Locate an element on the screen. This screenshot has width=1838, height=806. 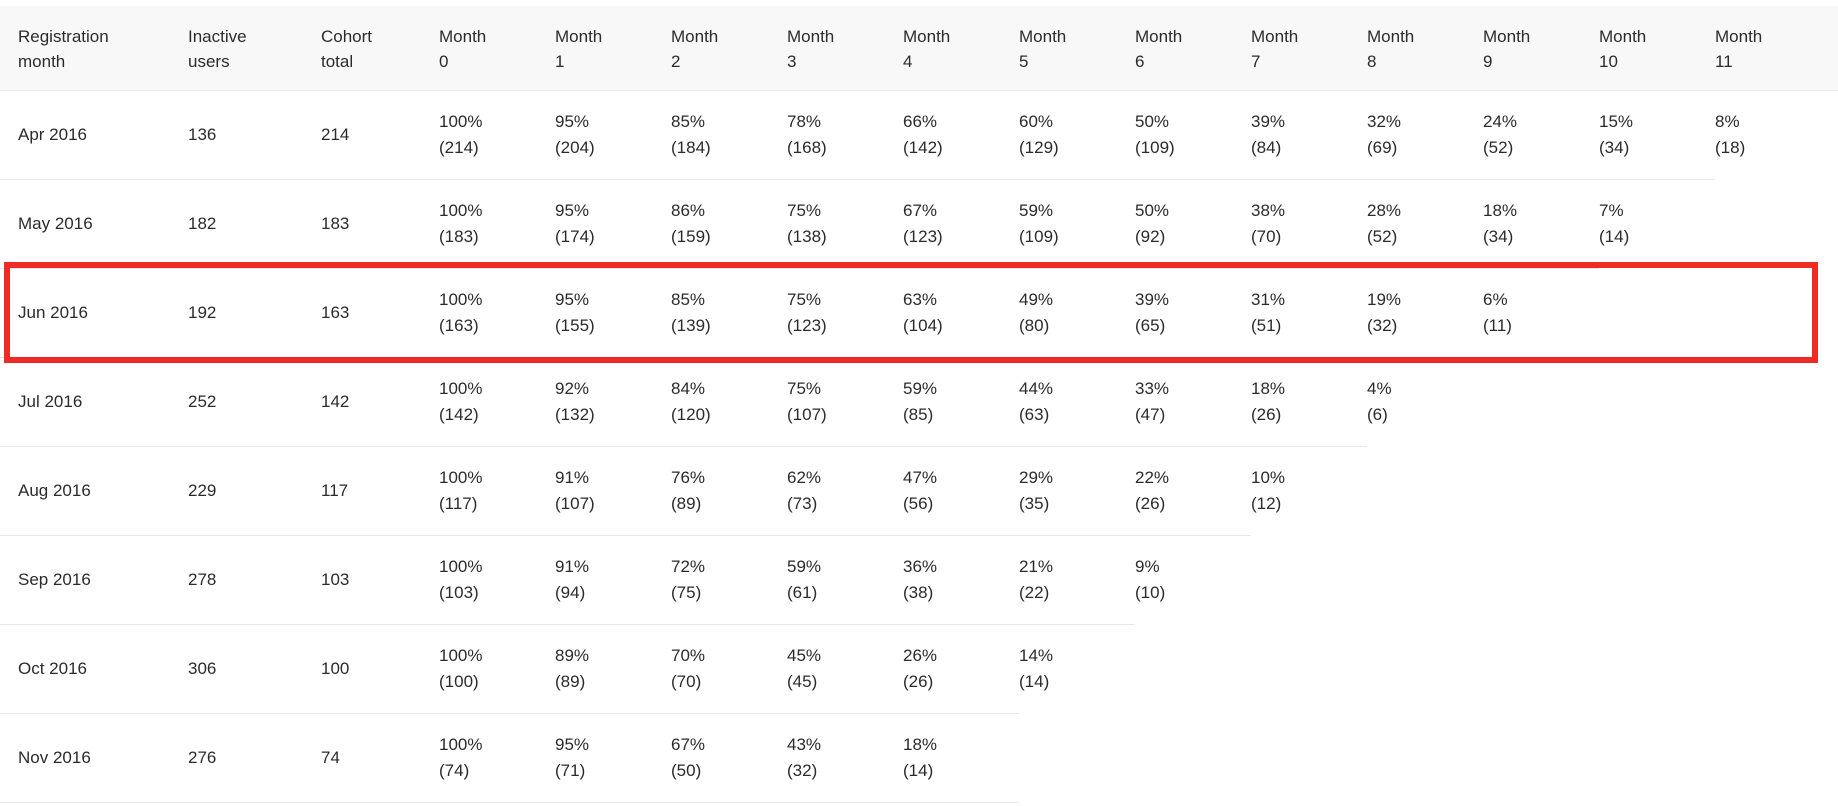
retention-percent: 91% is located at coordinates (572, 477).